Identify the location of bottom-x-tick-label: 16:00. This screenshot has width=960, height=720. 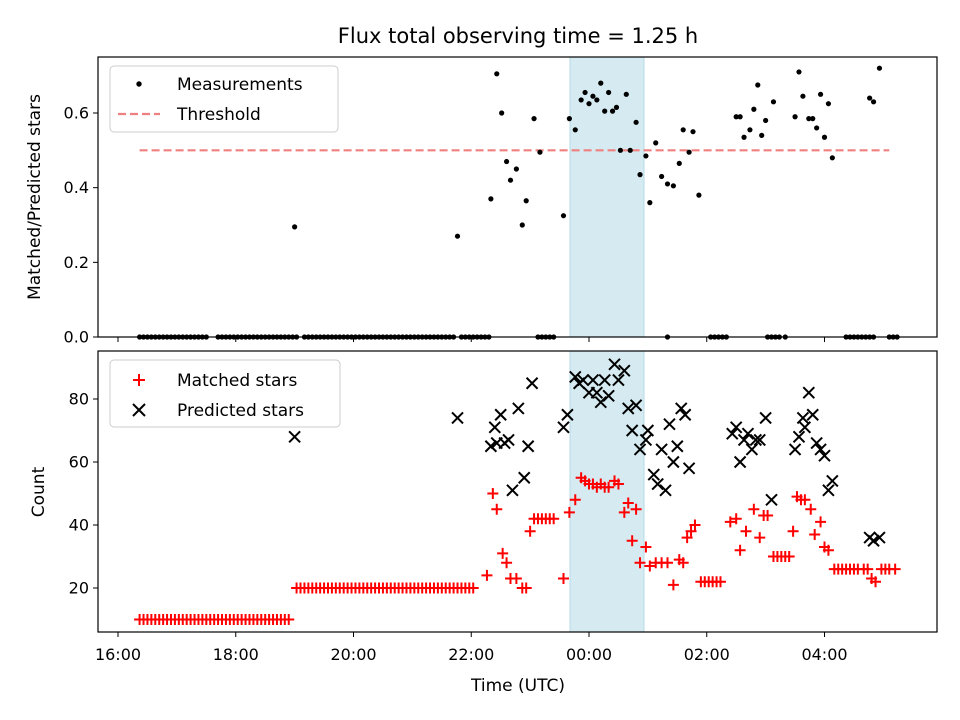
(118, 654).